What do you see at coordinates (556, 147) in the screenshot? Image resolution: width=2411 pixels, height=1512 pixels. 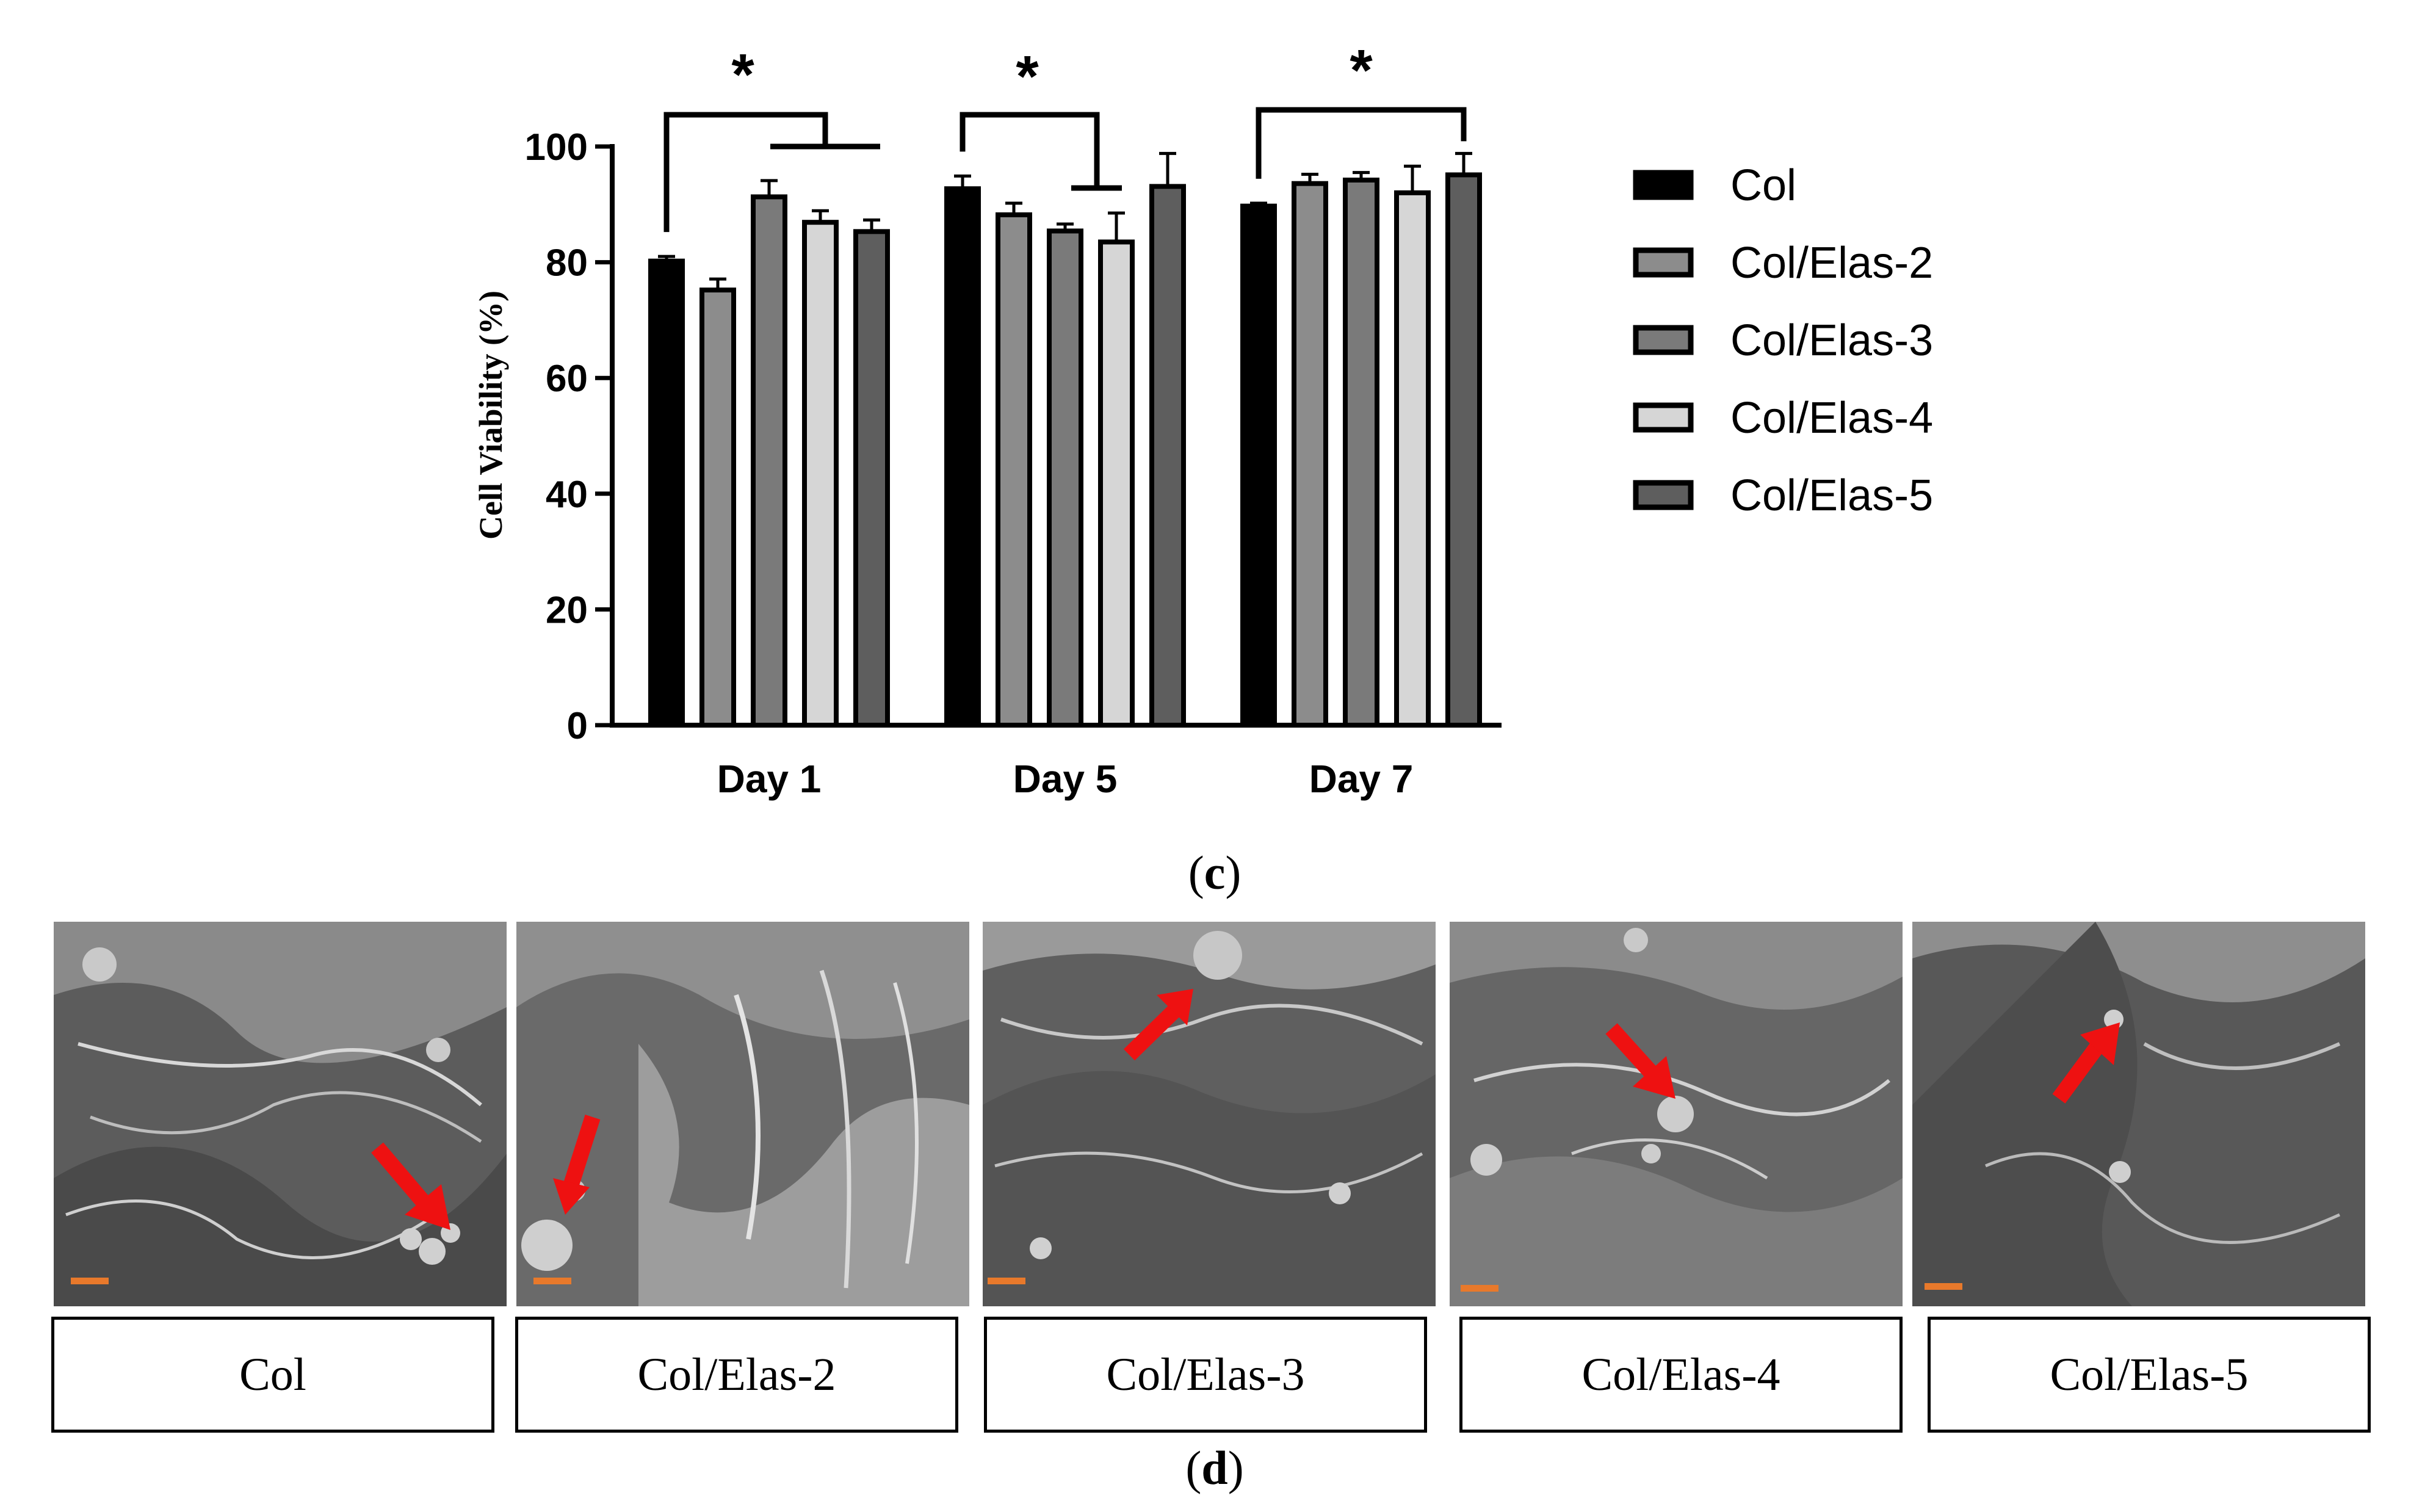 I see `y-tick-label: 100` at bounding box center [556, 147].